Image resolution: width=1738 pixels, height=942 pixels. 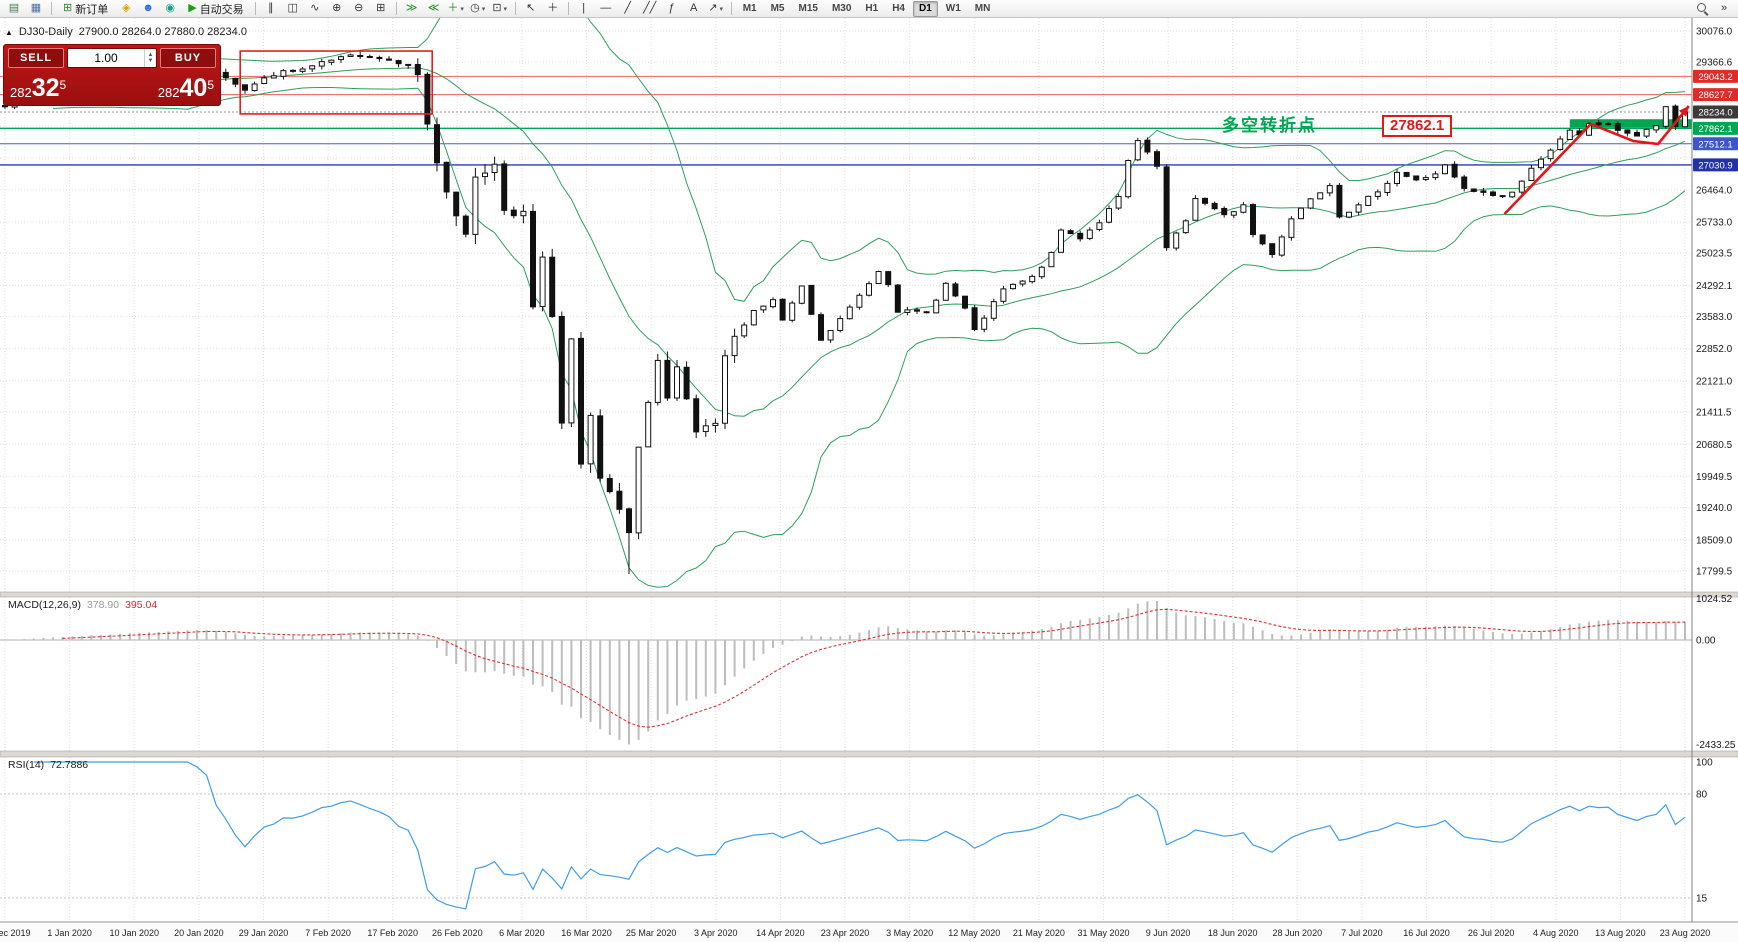 I want to click on text-icon-glyph: A, so click(x=694, y=8).